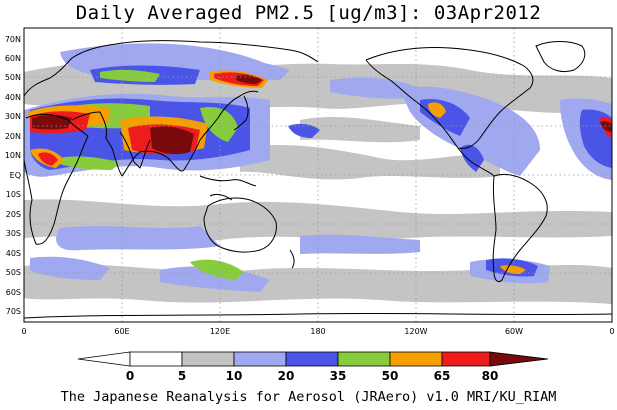 This screenshot has width=617, height=410. What do you see at coordinates (13, 292) in the screenshot?
I see `lat-label: 60S` at bounding box center [13, 292].